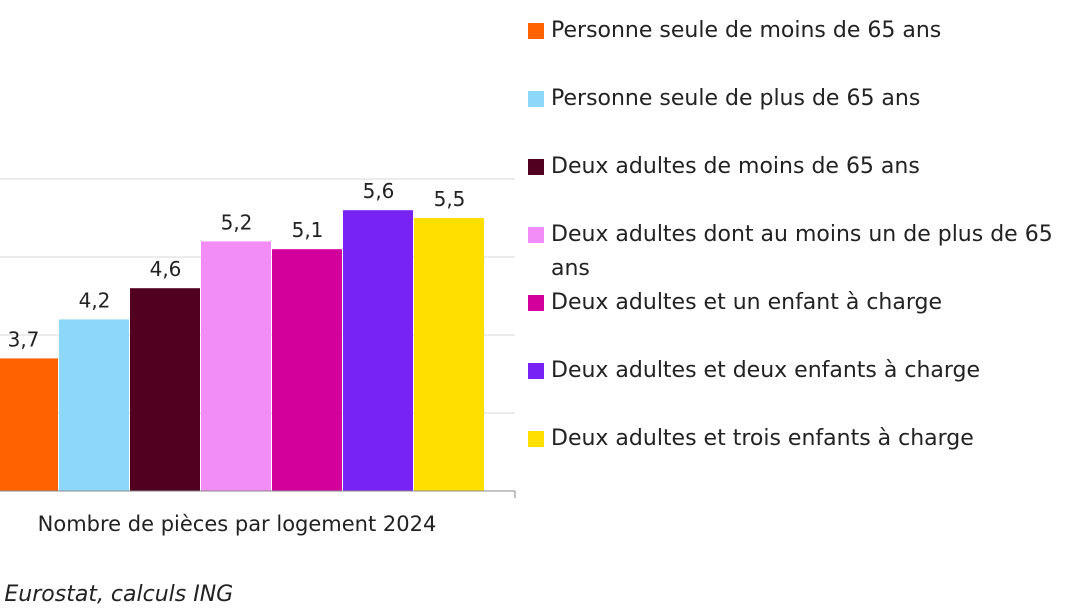 This screenshot has width=1085, height=611. Describe the element at coordinates (736, 98) in the screenshot. I see `legend-label: Personne seule de plus de 65 ans` at that location.